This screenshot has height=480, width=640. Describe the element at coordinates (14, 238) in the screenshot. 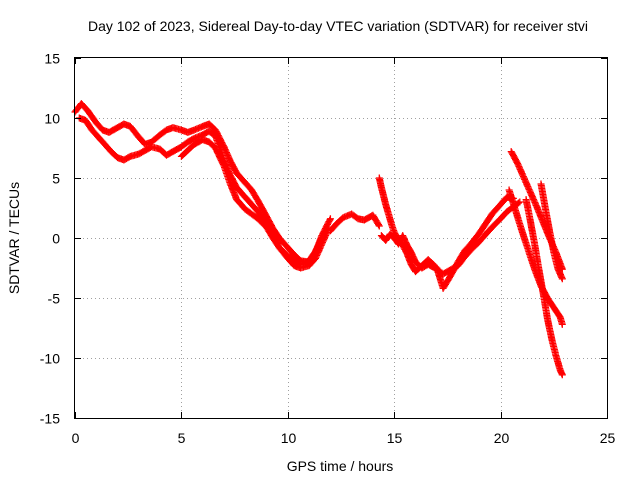

I see `y-axis-title: SDTVAR / TECUs` at that location.